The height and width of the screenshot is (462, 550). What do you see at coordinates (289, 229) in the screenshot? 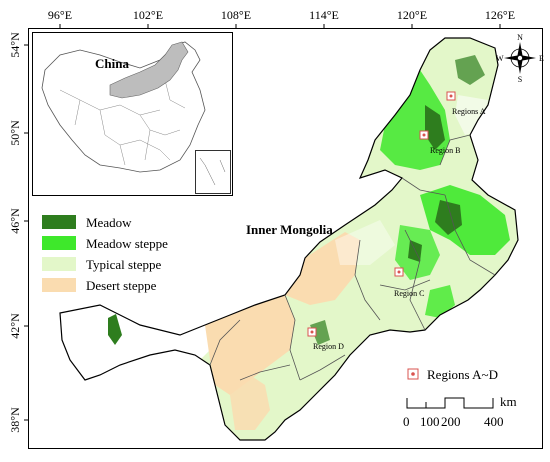
I see `region-name-label: Inner Mongolia` at bounding box center [289, 229].